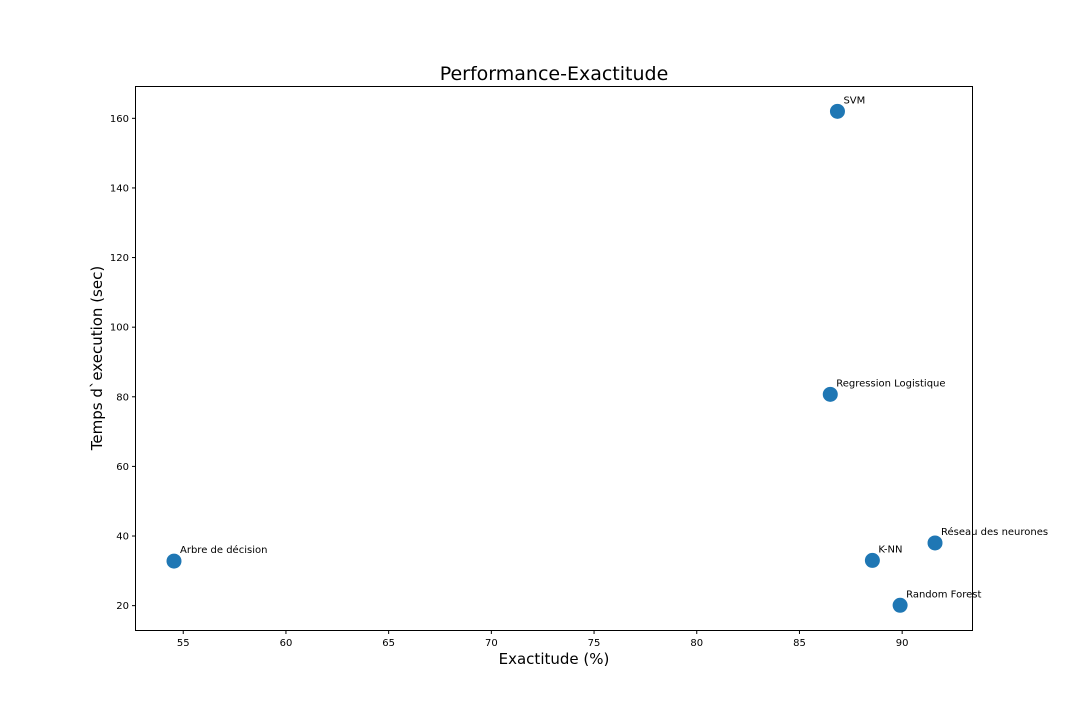 The height and width of the screenshot is (720, 1080). What do you see at coordinates (123, 363) in the screenshot?
I see `y-axis: 20 40 60 80 100 120 140 160` at bounding box center [123, 363].